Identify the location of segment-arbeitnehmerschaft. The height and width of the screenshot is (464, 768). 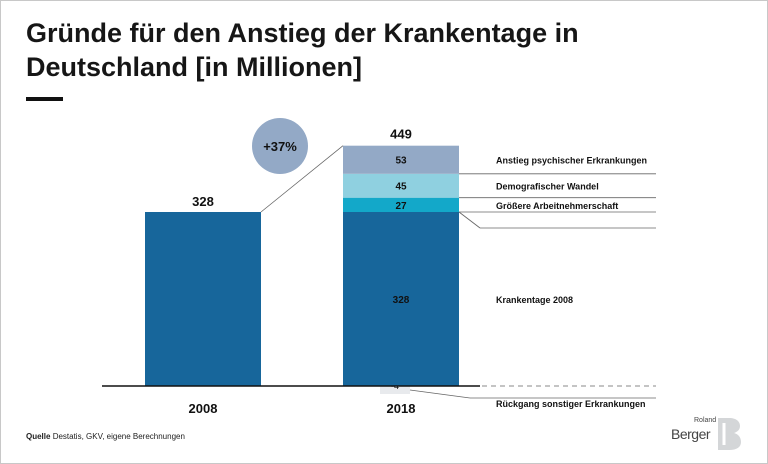
(401, 204).